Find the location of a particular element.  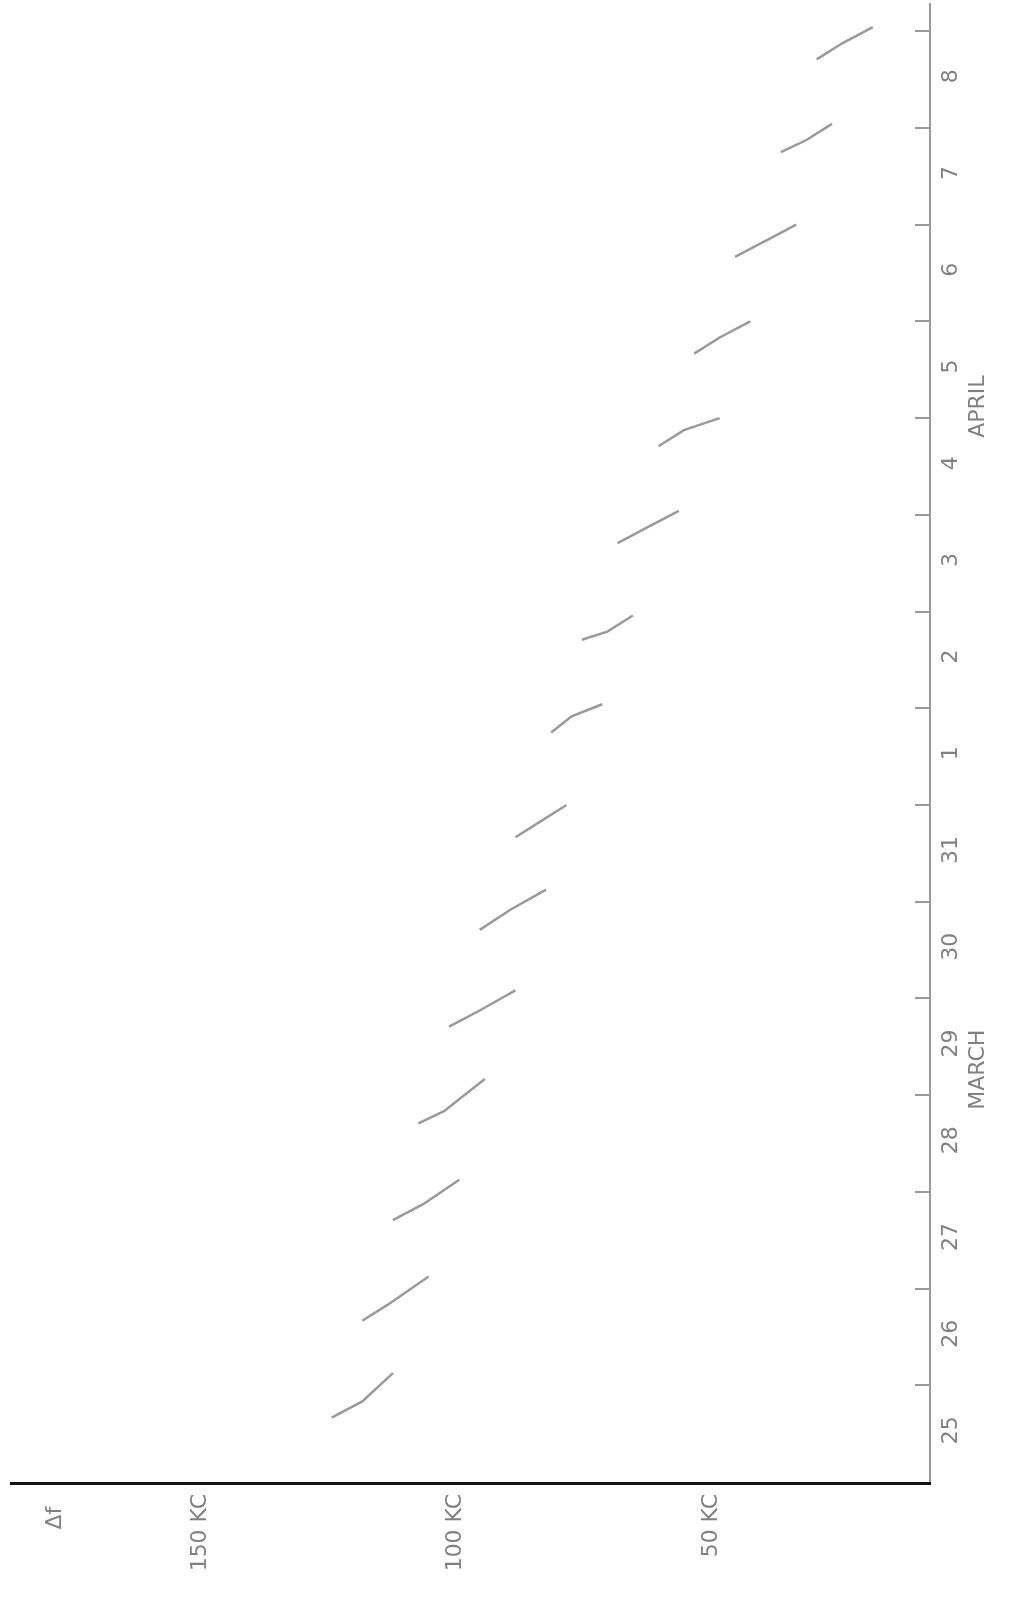

y-tick-label: 8 is located at coordinates (950, 76).